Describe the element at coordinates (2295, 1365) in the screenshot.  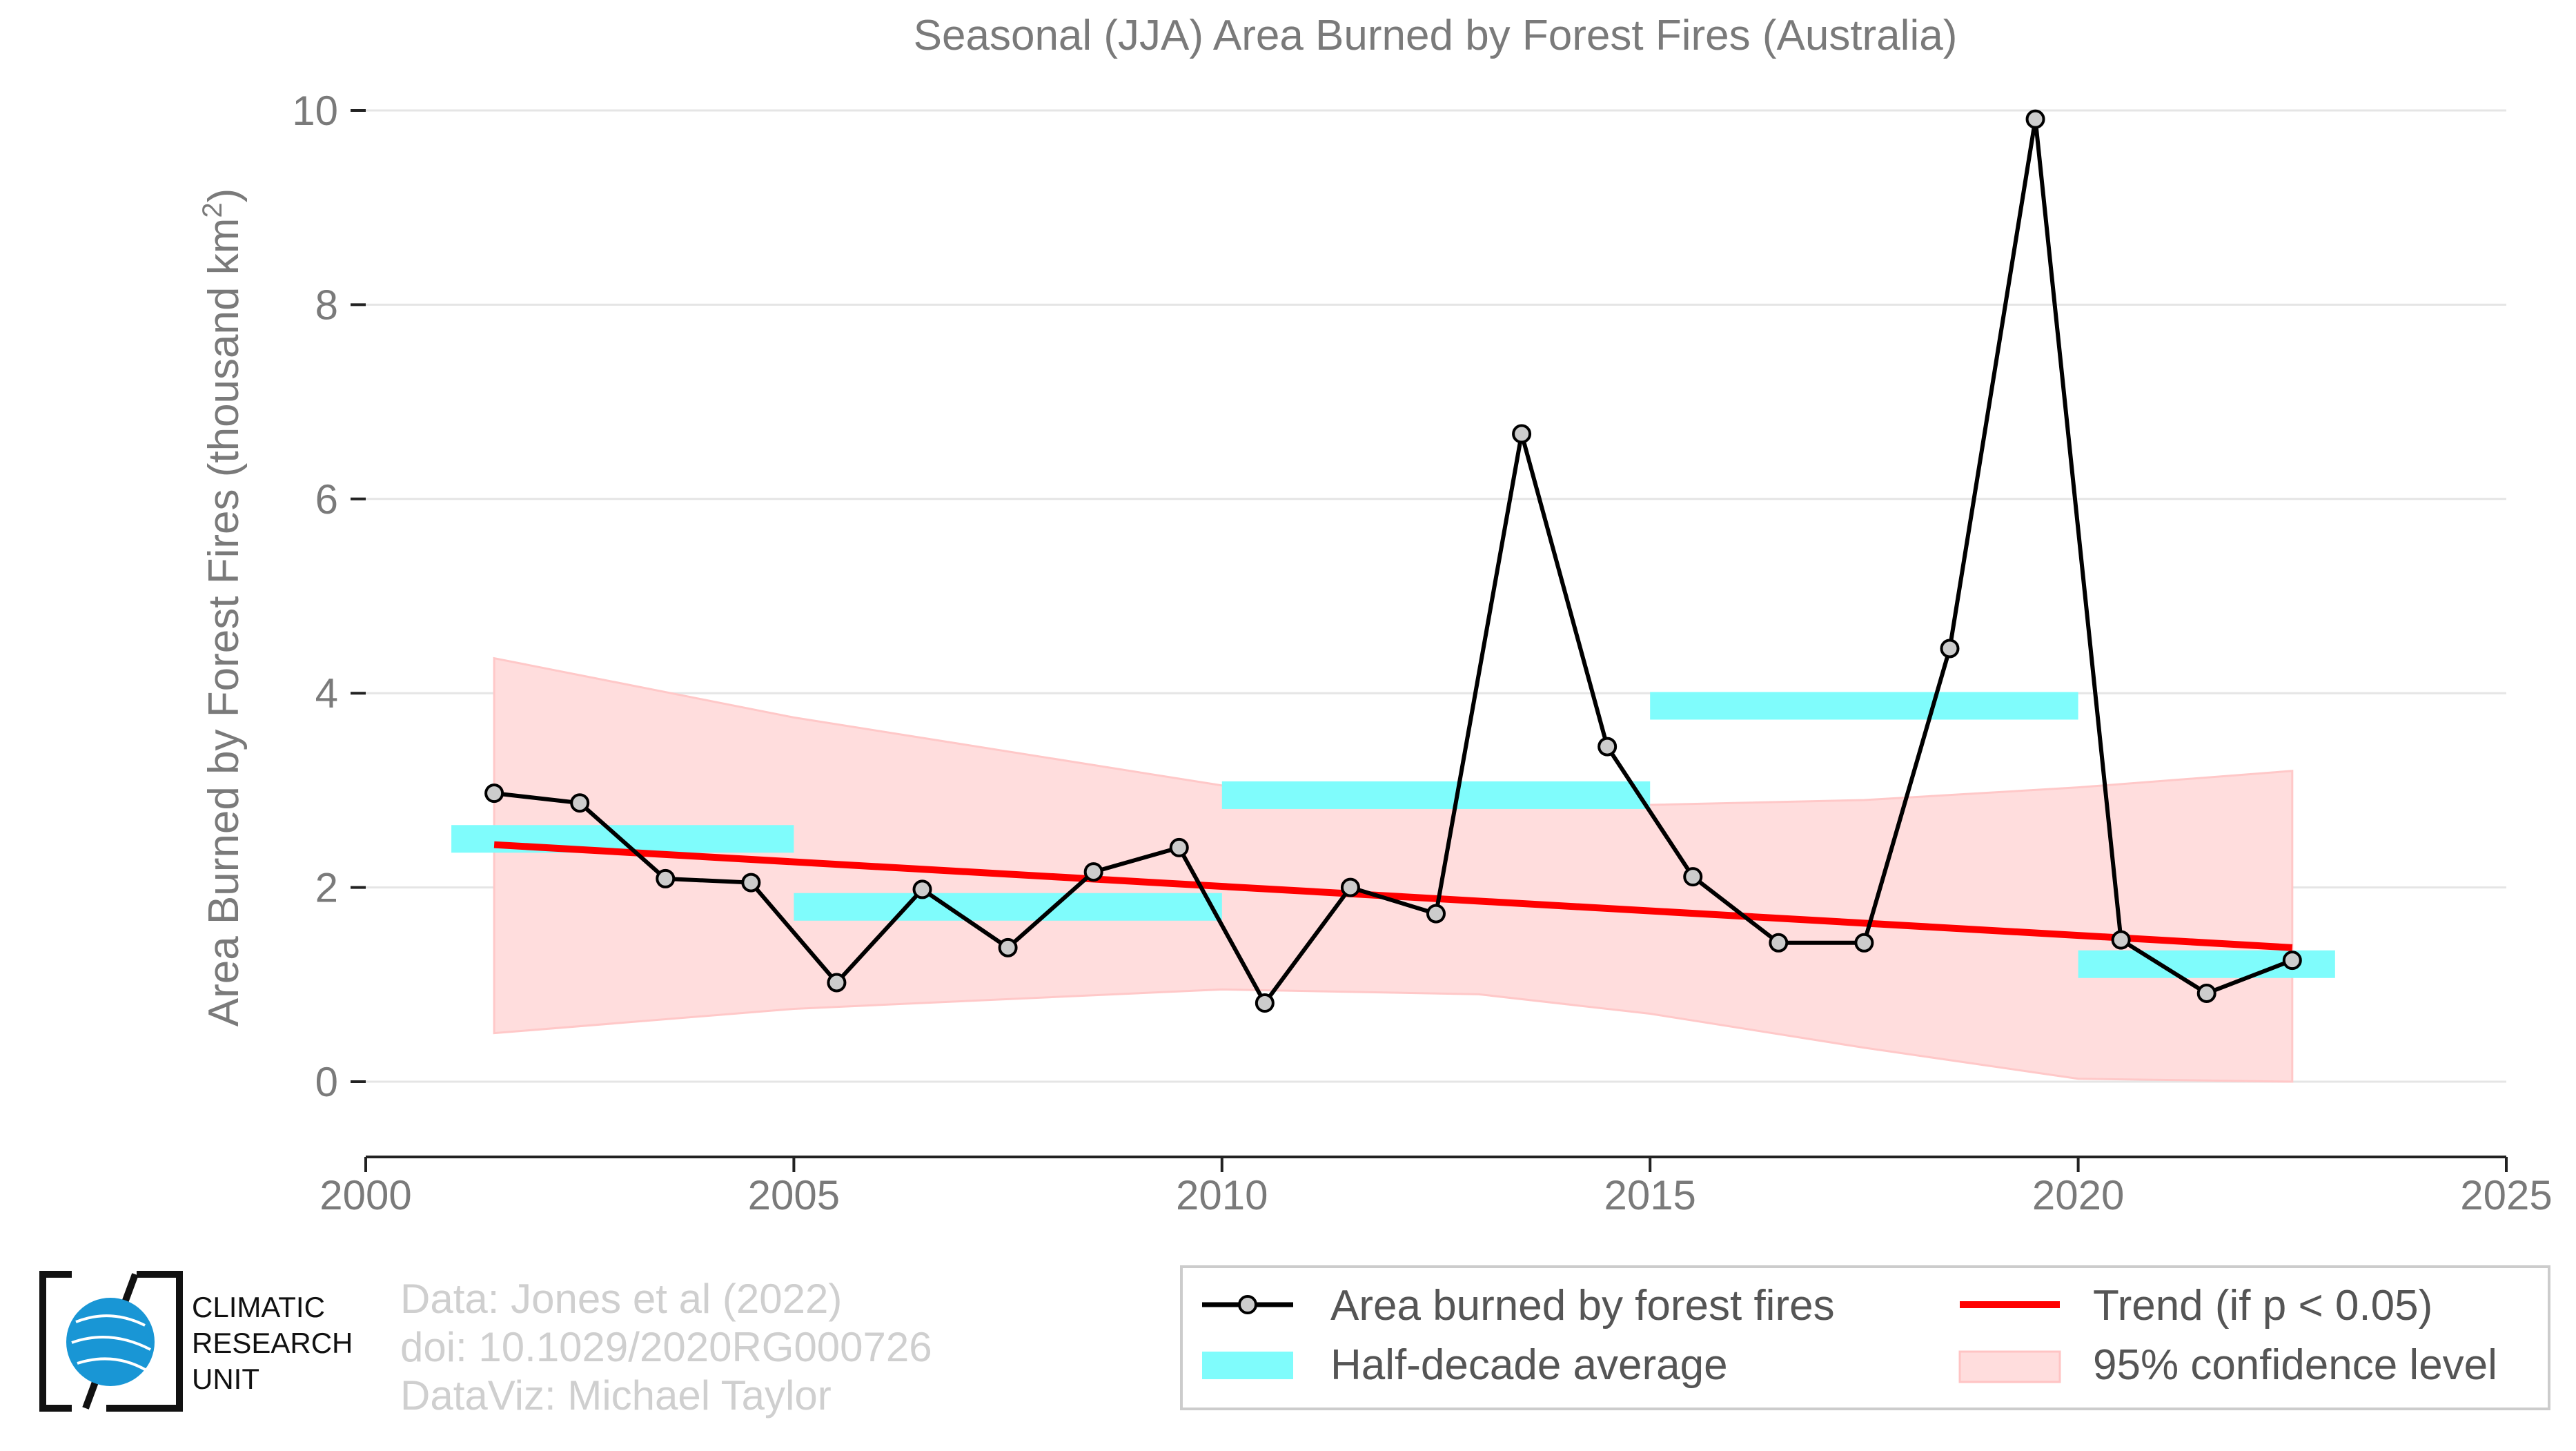
I see `legend-label-confidence: 95% confidence level` at that location.